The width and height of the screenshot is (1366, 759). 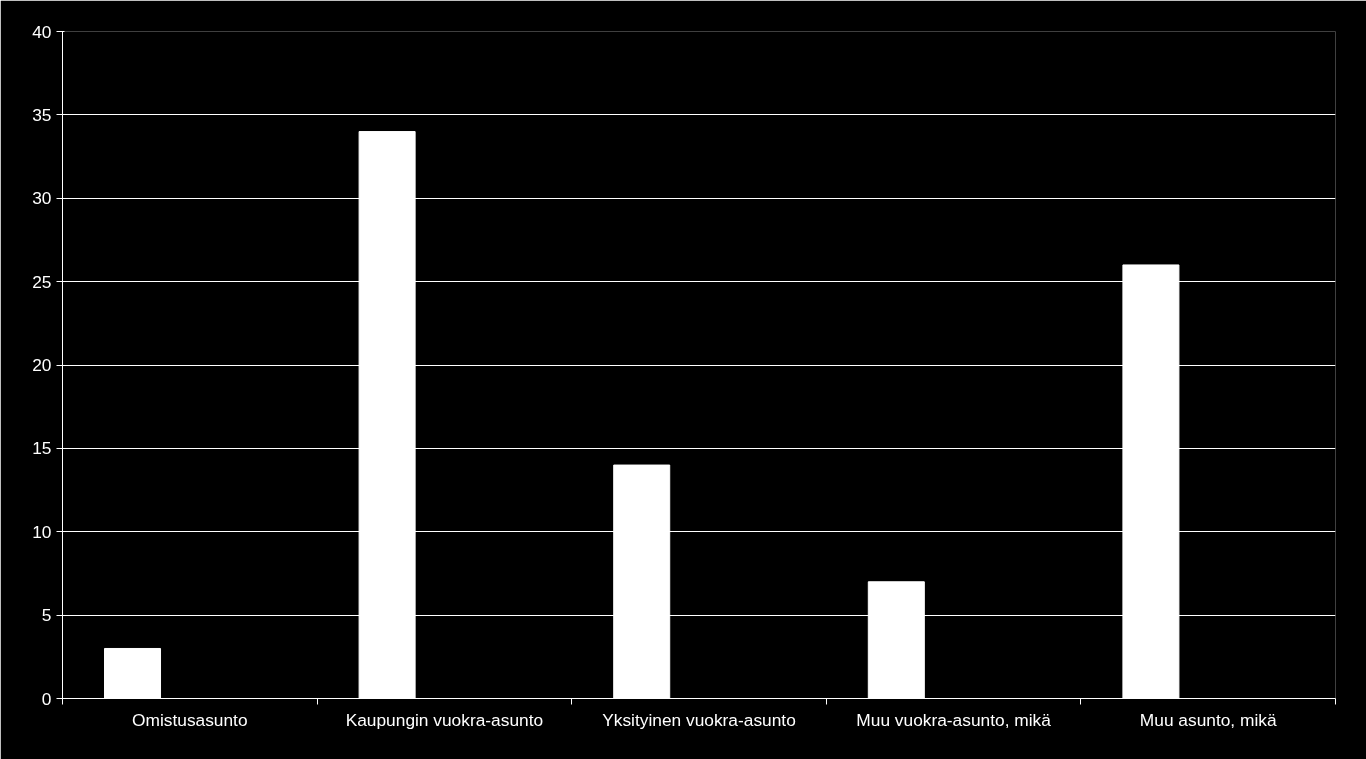 I want to click on y-tick-label: 35, so click(x=42, y=114).